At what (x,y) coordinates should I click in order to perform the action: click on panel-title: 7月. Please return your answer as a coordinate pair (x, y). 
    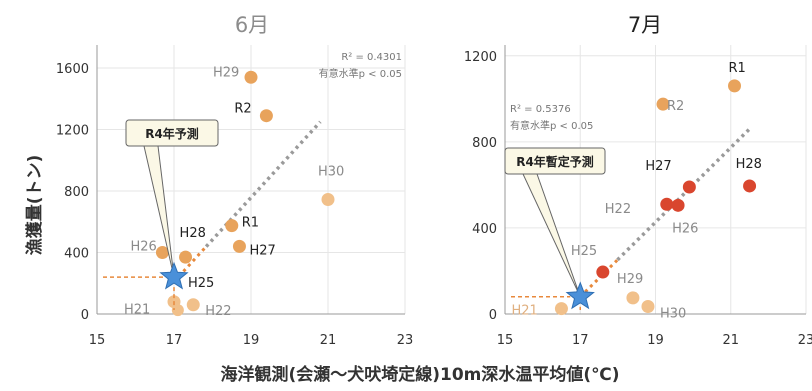
    Looking at the image, I should click on (645, 25).